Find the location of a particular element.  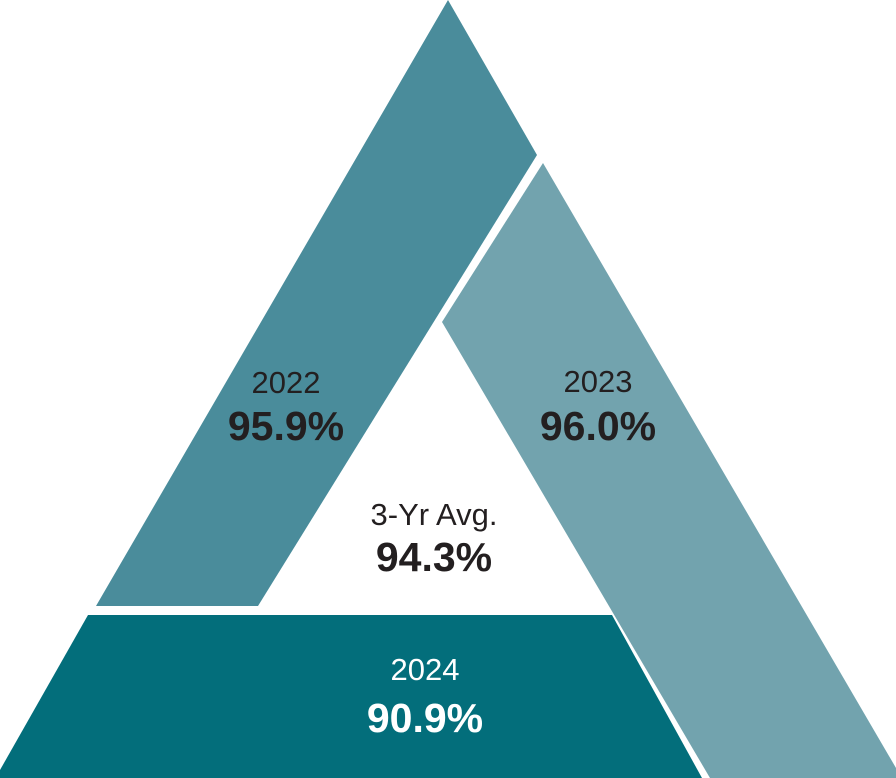

segment-value: 96.0% is located at coordinates (598, 426).